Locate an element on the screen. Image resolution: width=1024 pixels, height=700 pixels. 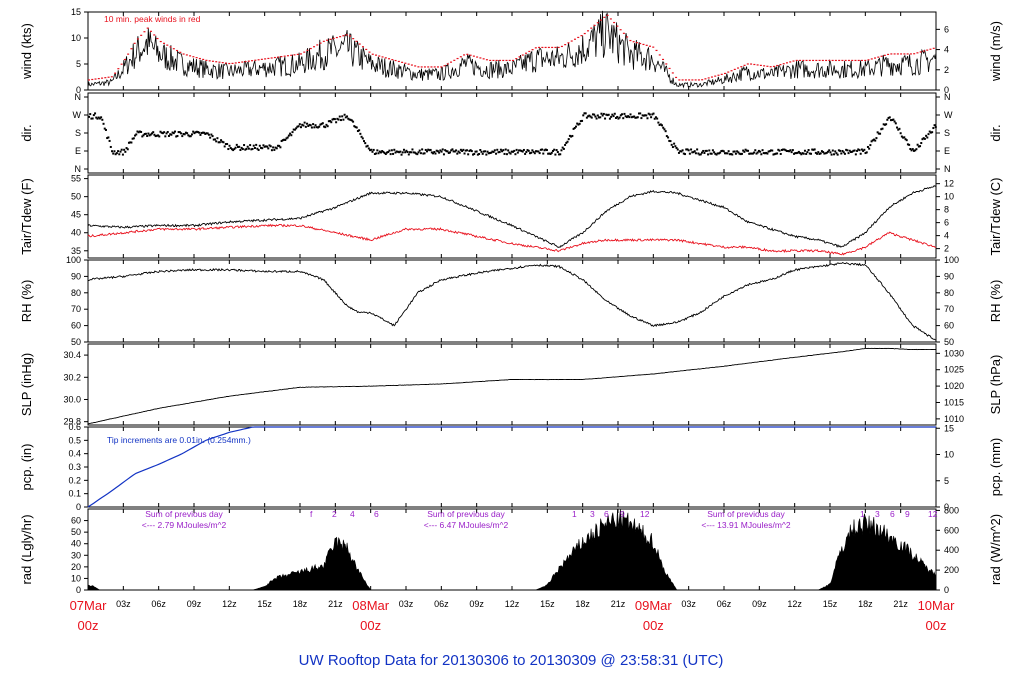
date-labels: 07Mar 00z 08Mar 00z 09Mar 00z 10Mar 00z is located at coordinates (513, 615).